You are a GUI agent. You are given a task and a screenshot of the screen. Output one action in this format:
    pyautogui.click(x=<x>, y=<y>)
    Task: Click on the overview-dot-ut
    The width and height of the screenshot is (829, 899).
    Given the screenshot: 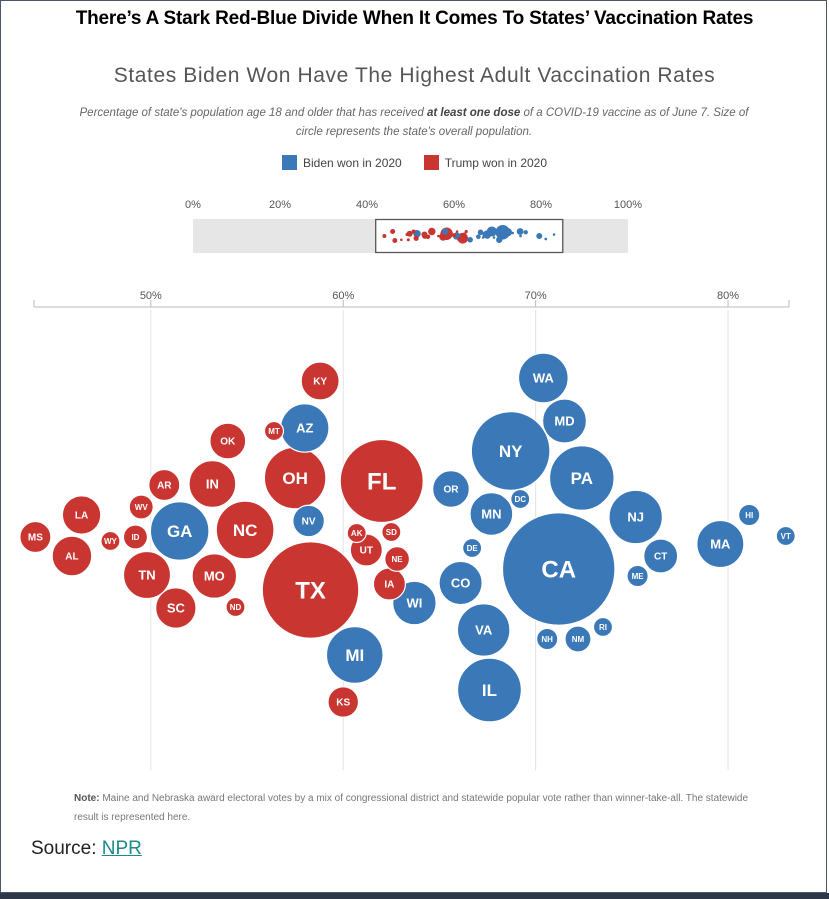 What is the action you would take?
    pyautogui.click(x=459, y=239)
    